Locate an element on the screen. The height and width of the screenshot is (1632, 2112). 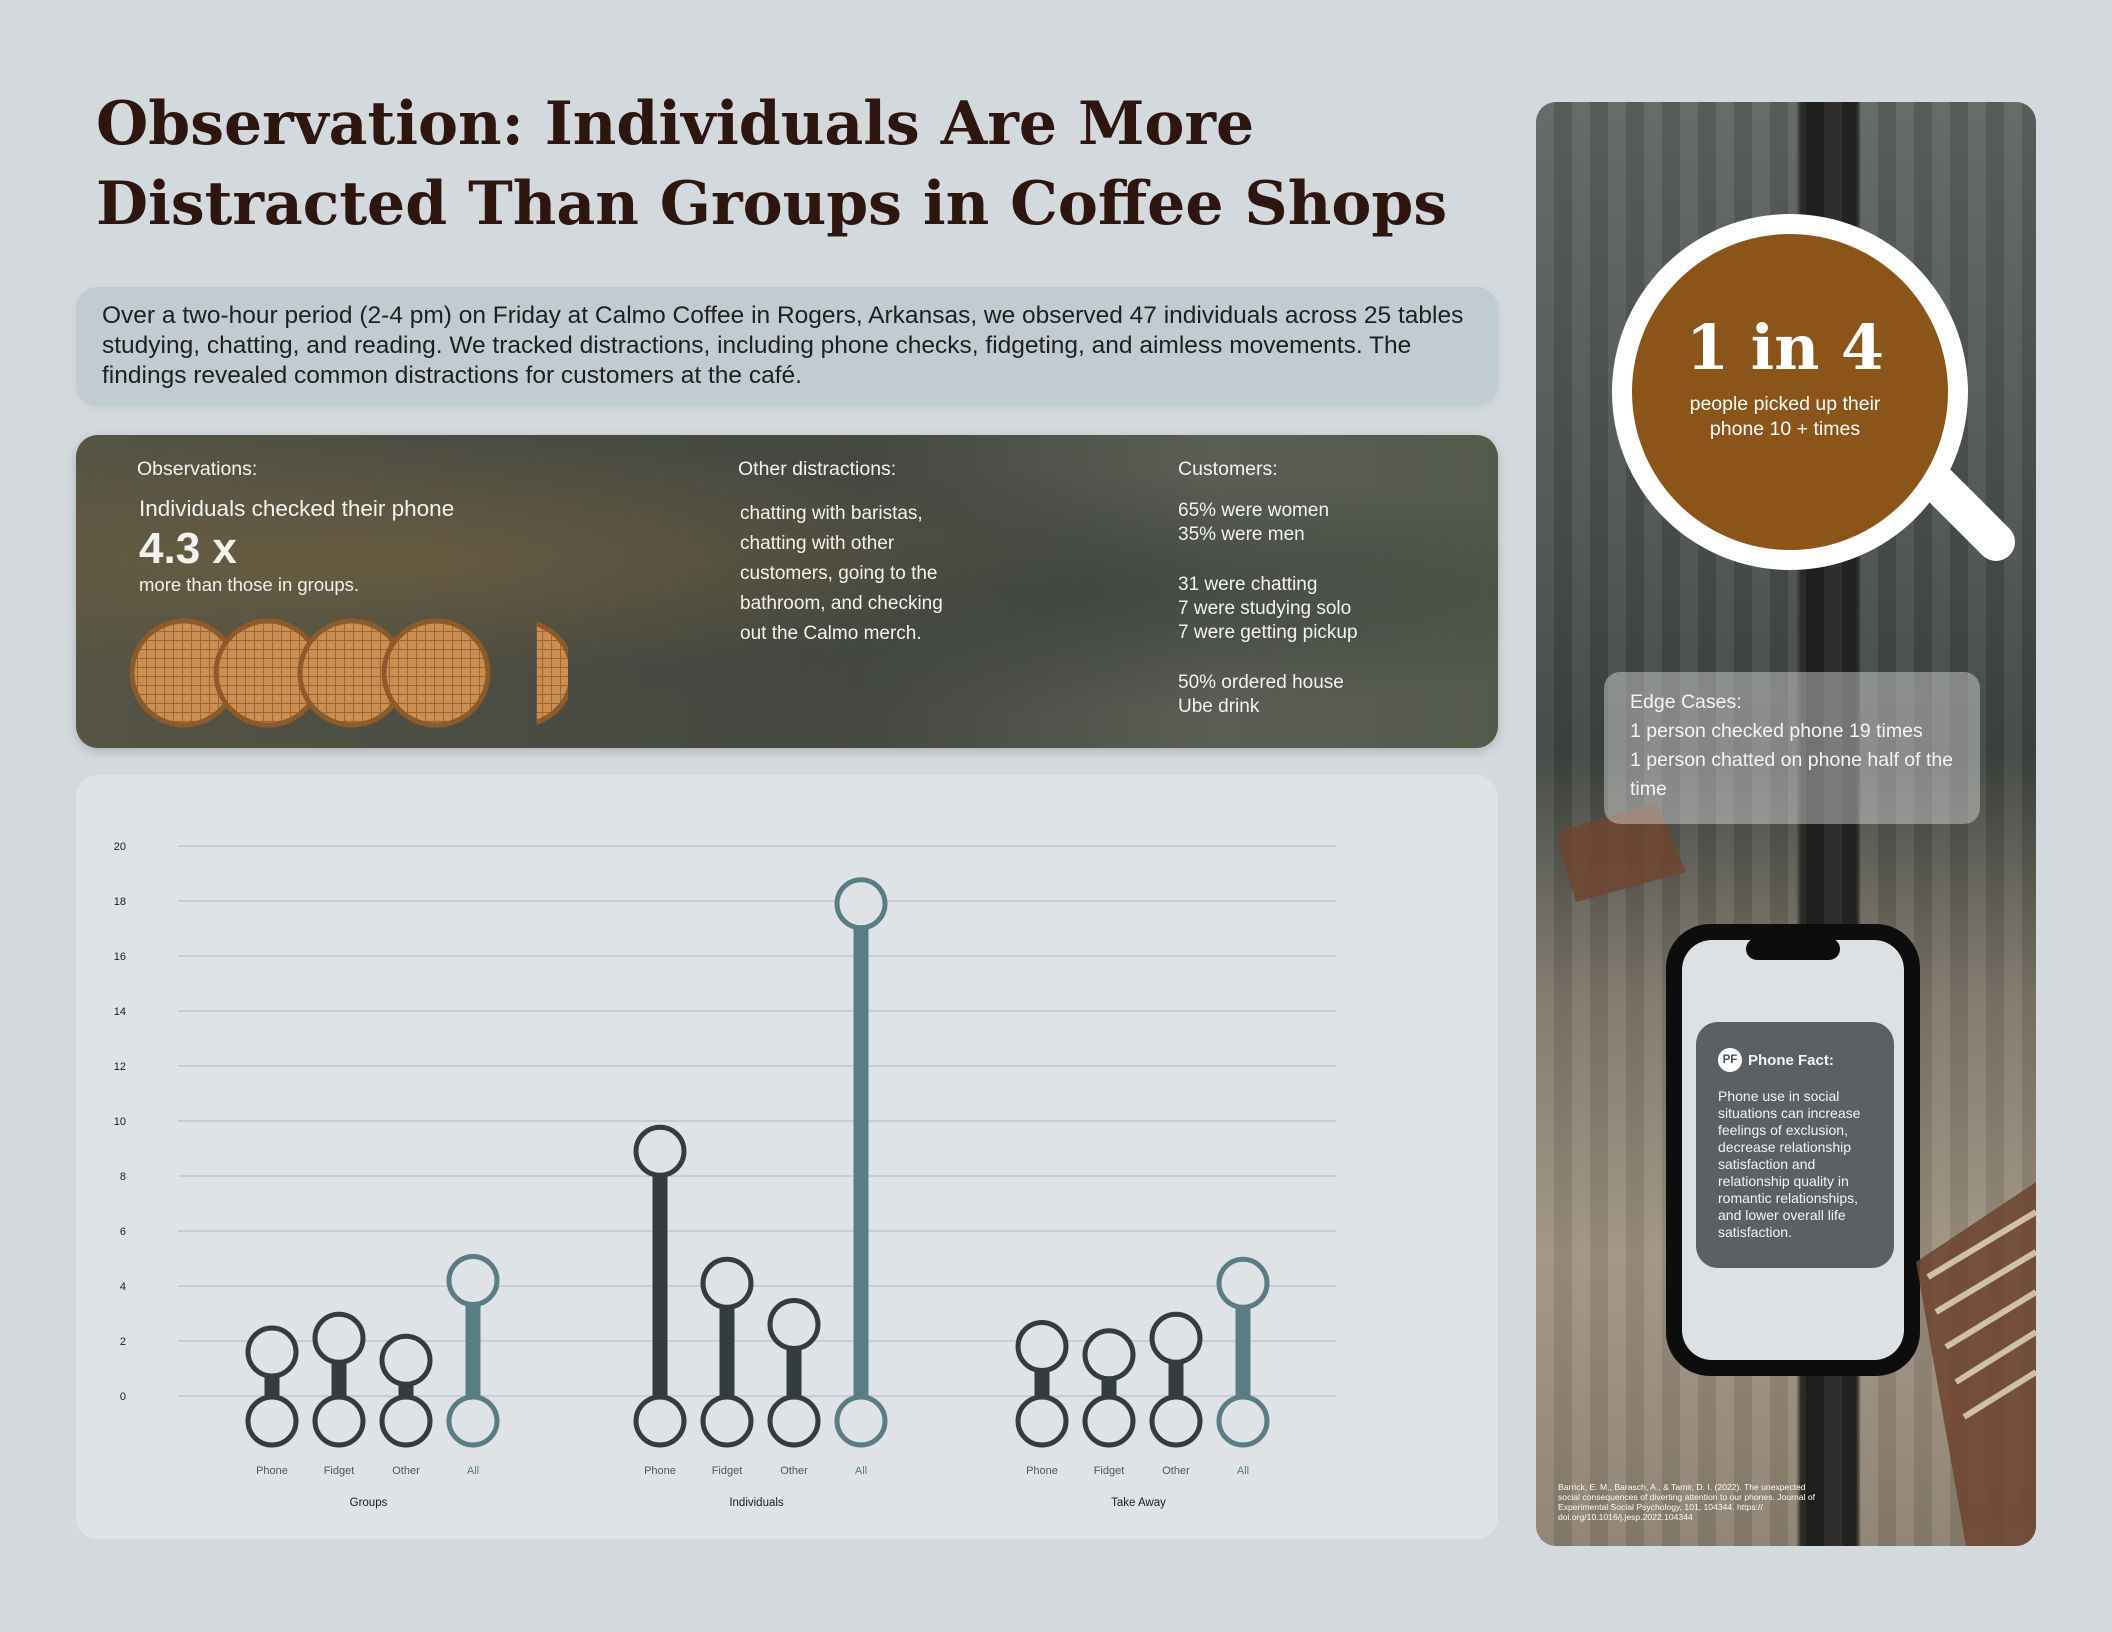
phone-fact-header: PF Phone Fact: is located at coordinates (1795, 1060).